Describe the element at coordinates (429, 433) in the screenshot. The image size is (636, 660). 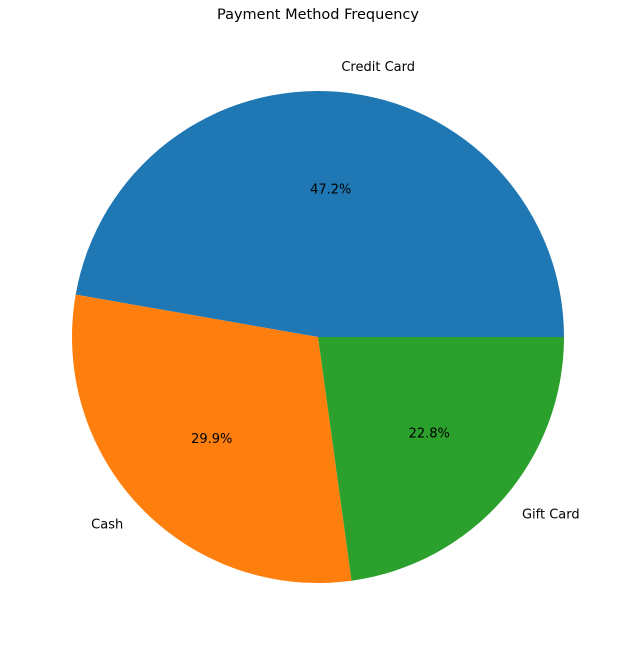
I see `pie-pct-label-gift-card: 22.8%` at that location.